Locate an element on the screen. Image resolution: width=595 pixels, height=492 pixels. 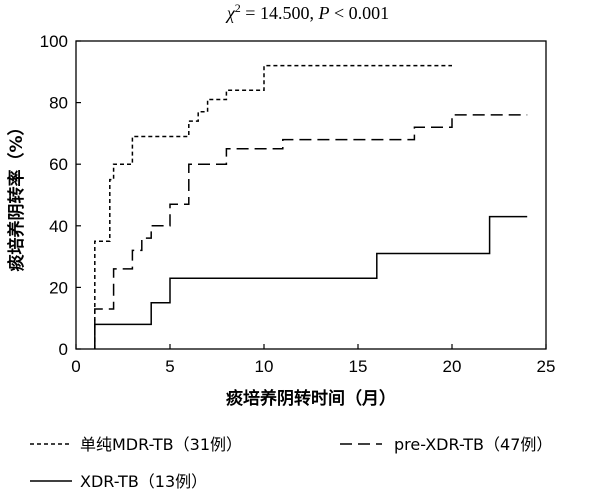
x-tick-label: 5 is located at coordinates (169, 366).